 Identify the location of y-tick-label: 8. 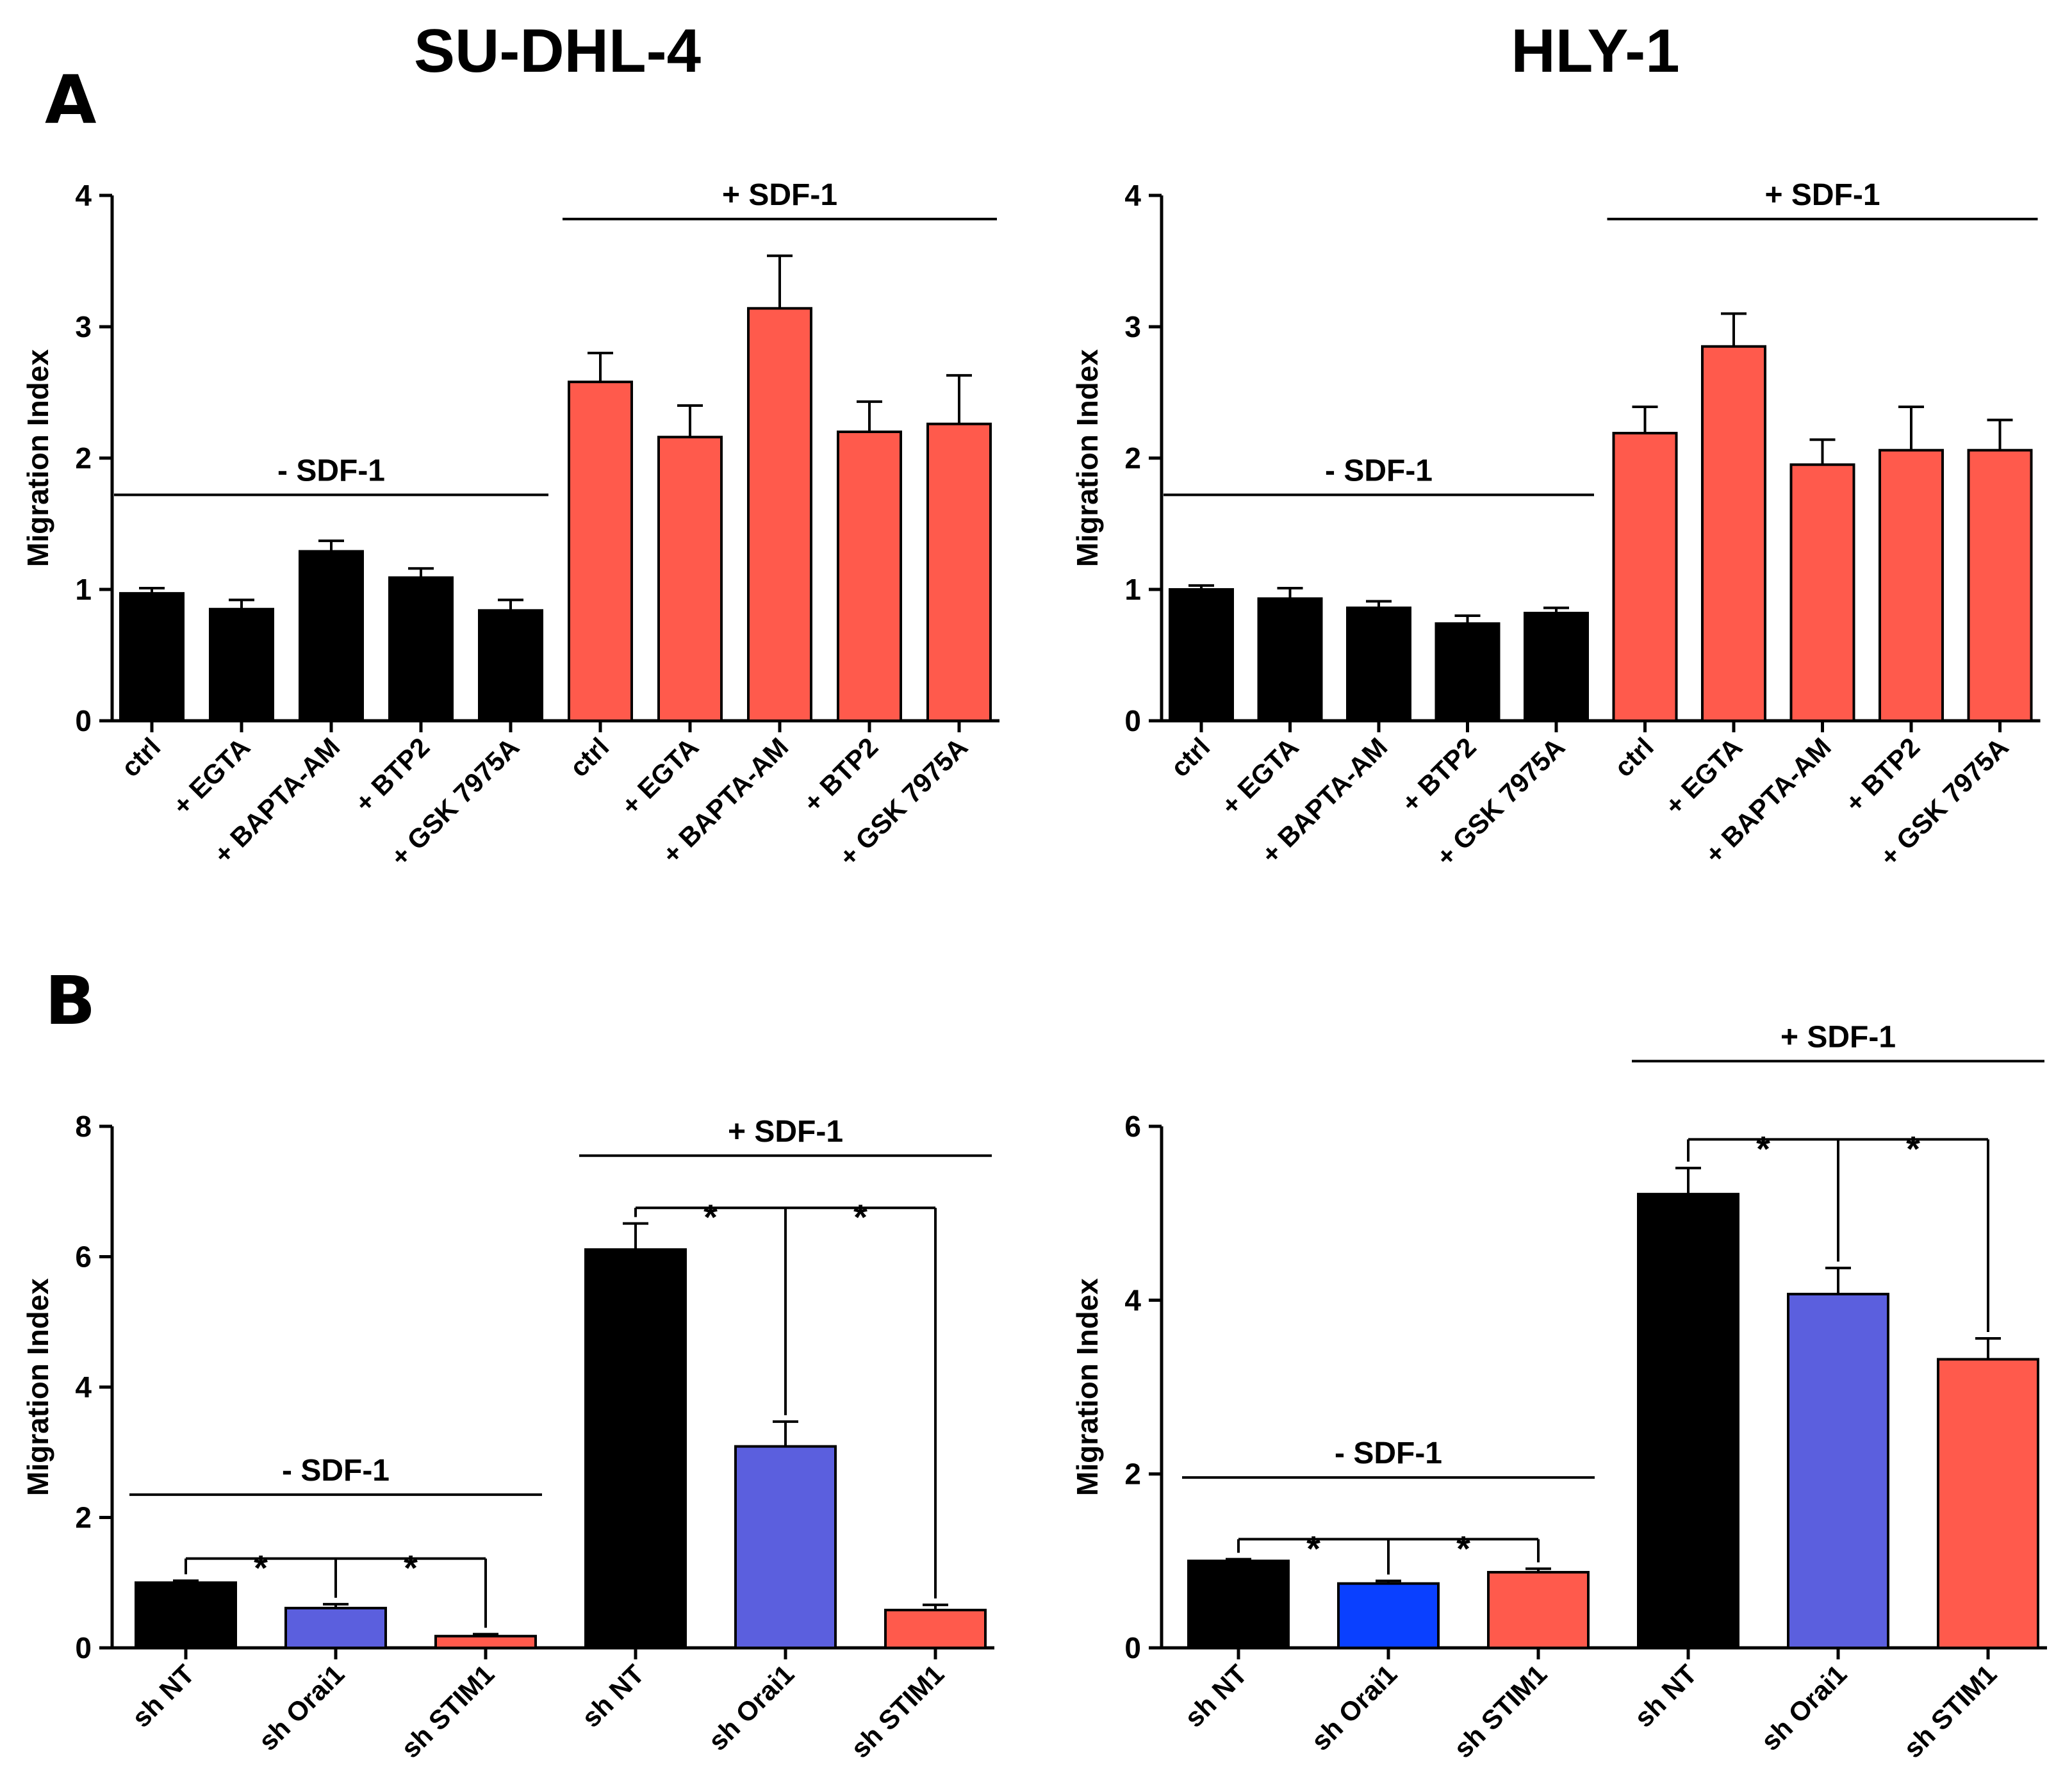
(83, 1126).